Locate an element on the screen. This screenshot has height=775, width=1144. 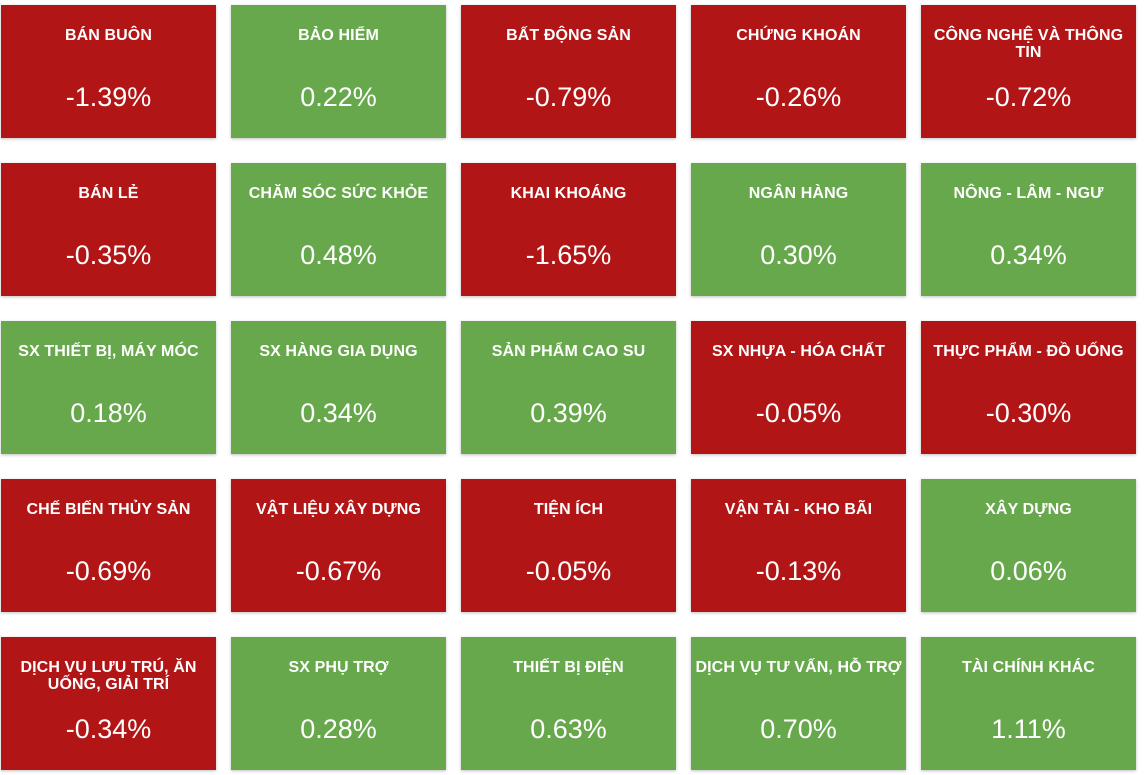
sector-tile: SX PHỤ TRỢ 0.28% is located at coordinates (338, 703).